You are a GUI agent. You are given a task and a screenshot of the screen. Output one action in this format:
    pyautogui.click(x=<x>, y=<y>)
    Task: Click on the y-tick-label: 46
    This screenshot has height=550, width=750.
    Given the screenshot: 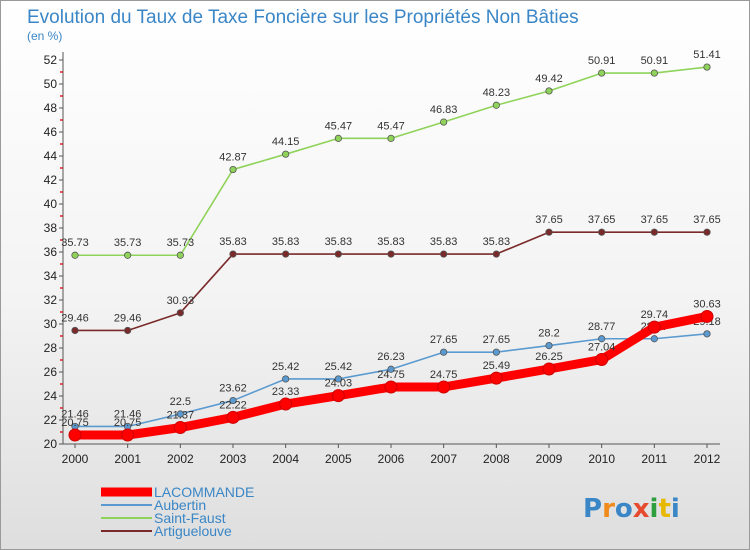 What is the action you would take?
    pyautogui.click(x=51, y=132)
    